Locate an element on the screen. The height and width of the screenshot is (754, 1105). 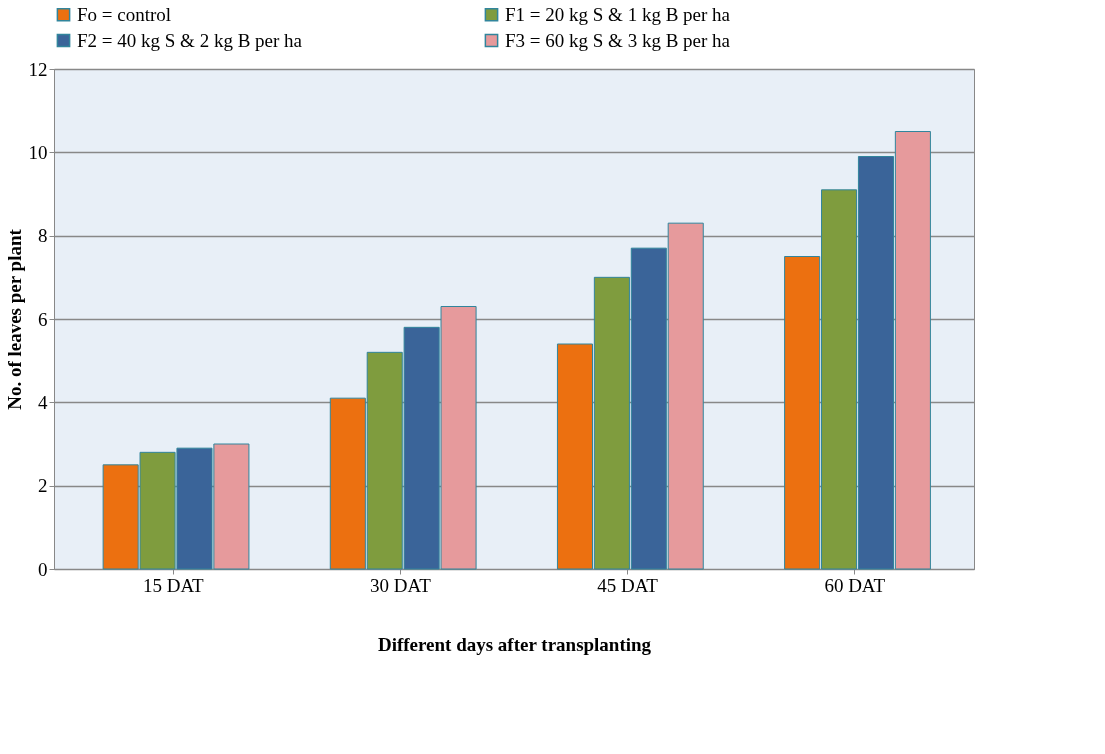
y-tick-label: 12 is located at coordinates (38, 69).